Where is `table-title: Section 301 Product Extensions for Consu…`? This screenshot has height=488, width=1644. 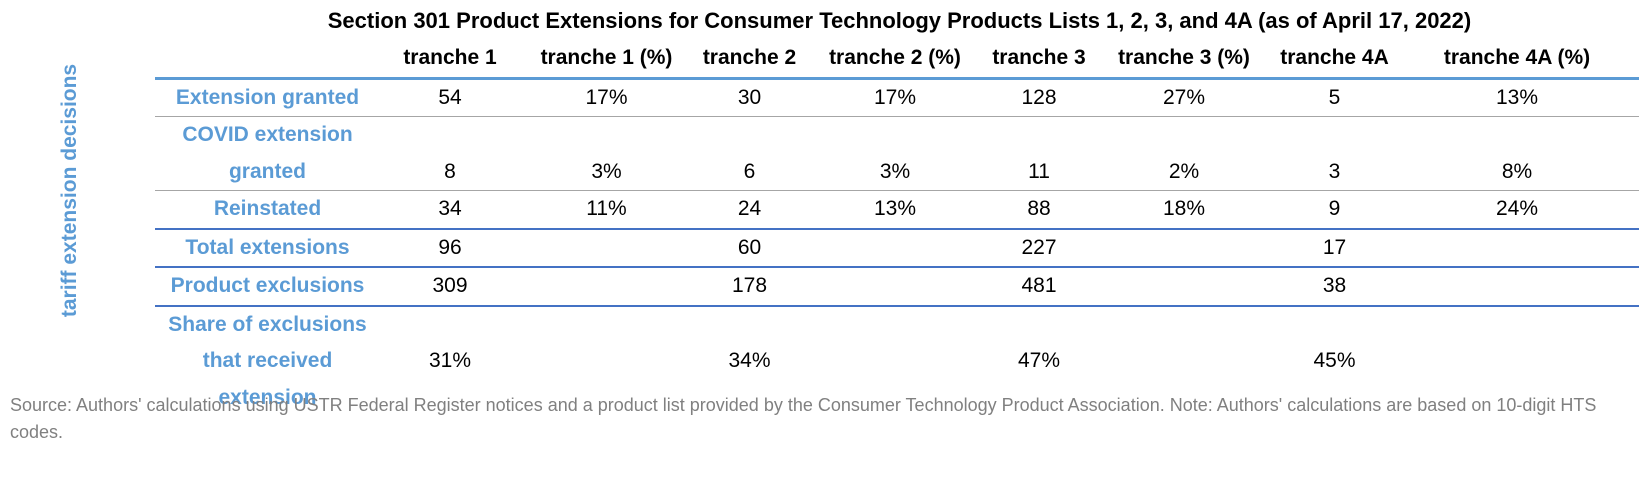 table-title: Section 301 Product Extensions for Consu… is located at coordinates (899, 20).